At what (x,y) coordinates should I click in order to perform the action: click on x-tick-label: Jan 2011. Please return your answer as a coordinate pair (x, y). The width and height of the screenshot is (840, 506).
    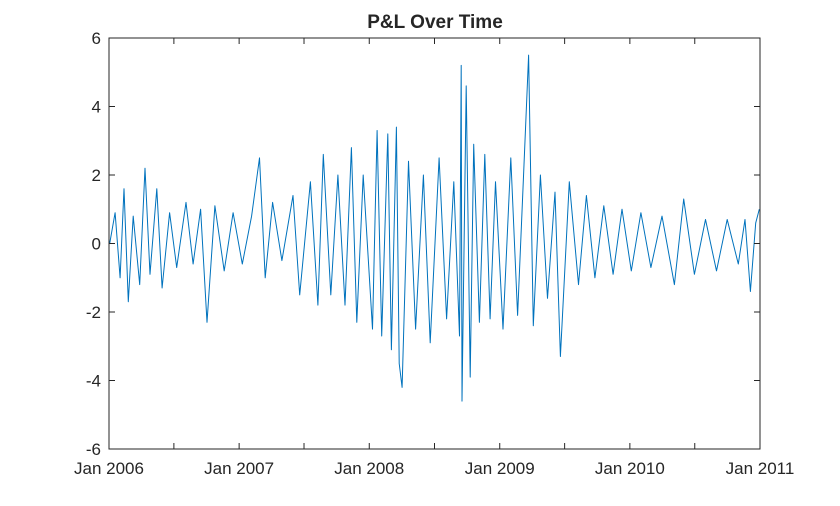
    Looking at the image, I should click on (760, 468).